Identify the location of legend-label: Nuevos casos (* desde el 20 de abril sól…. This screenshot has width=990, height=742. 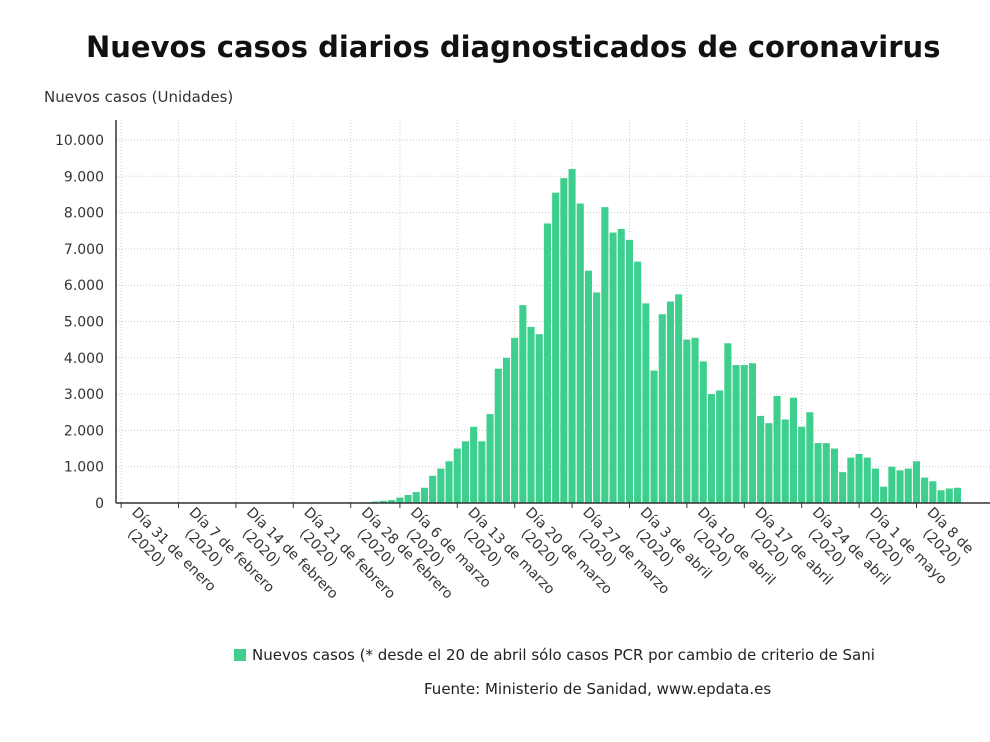
(563, 655).